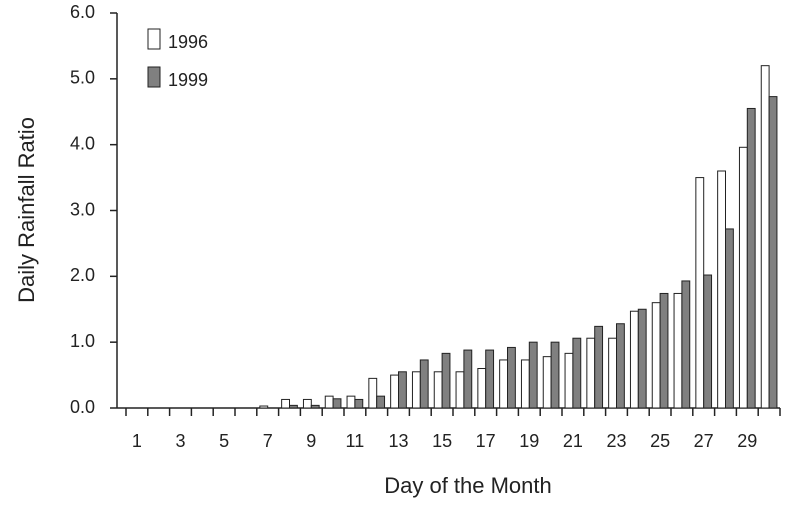 The height and width of the screenshot is (510, 785). What do you see at coordinates (311, 441) in the screenshot?
I see `x-tick-label: 9` at bounding box center [311, 441].